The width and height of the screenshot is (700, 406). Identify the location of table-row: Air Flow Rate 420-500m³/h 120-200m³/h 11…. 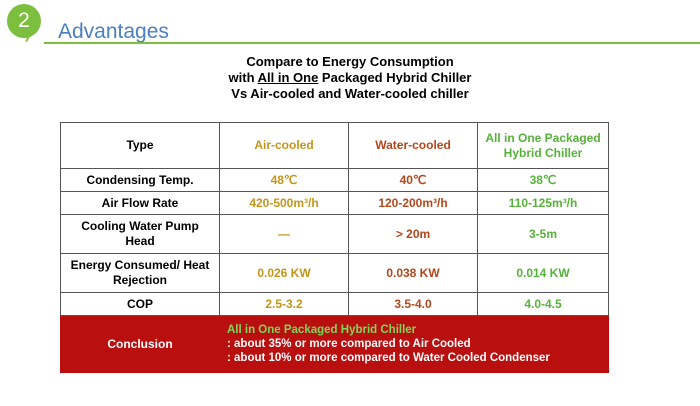
(335, 203).